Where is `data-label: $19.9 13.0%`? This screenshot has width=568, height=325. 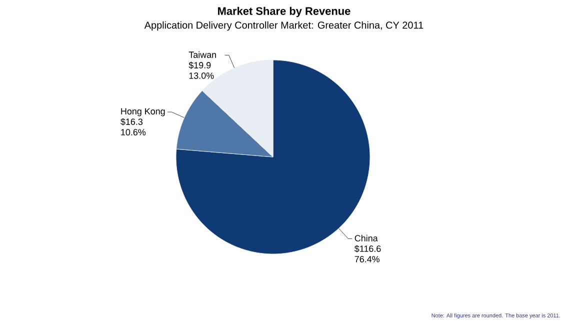
data-label: $19.9 13.0% is located at coordinates (201, 70).